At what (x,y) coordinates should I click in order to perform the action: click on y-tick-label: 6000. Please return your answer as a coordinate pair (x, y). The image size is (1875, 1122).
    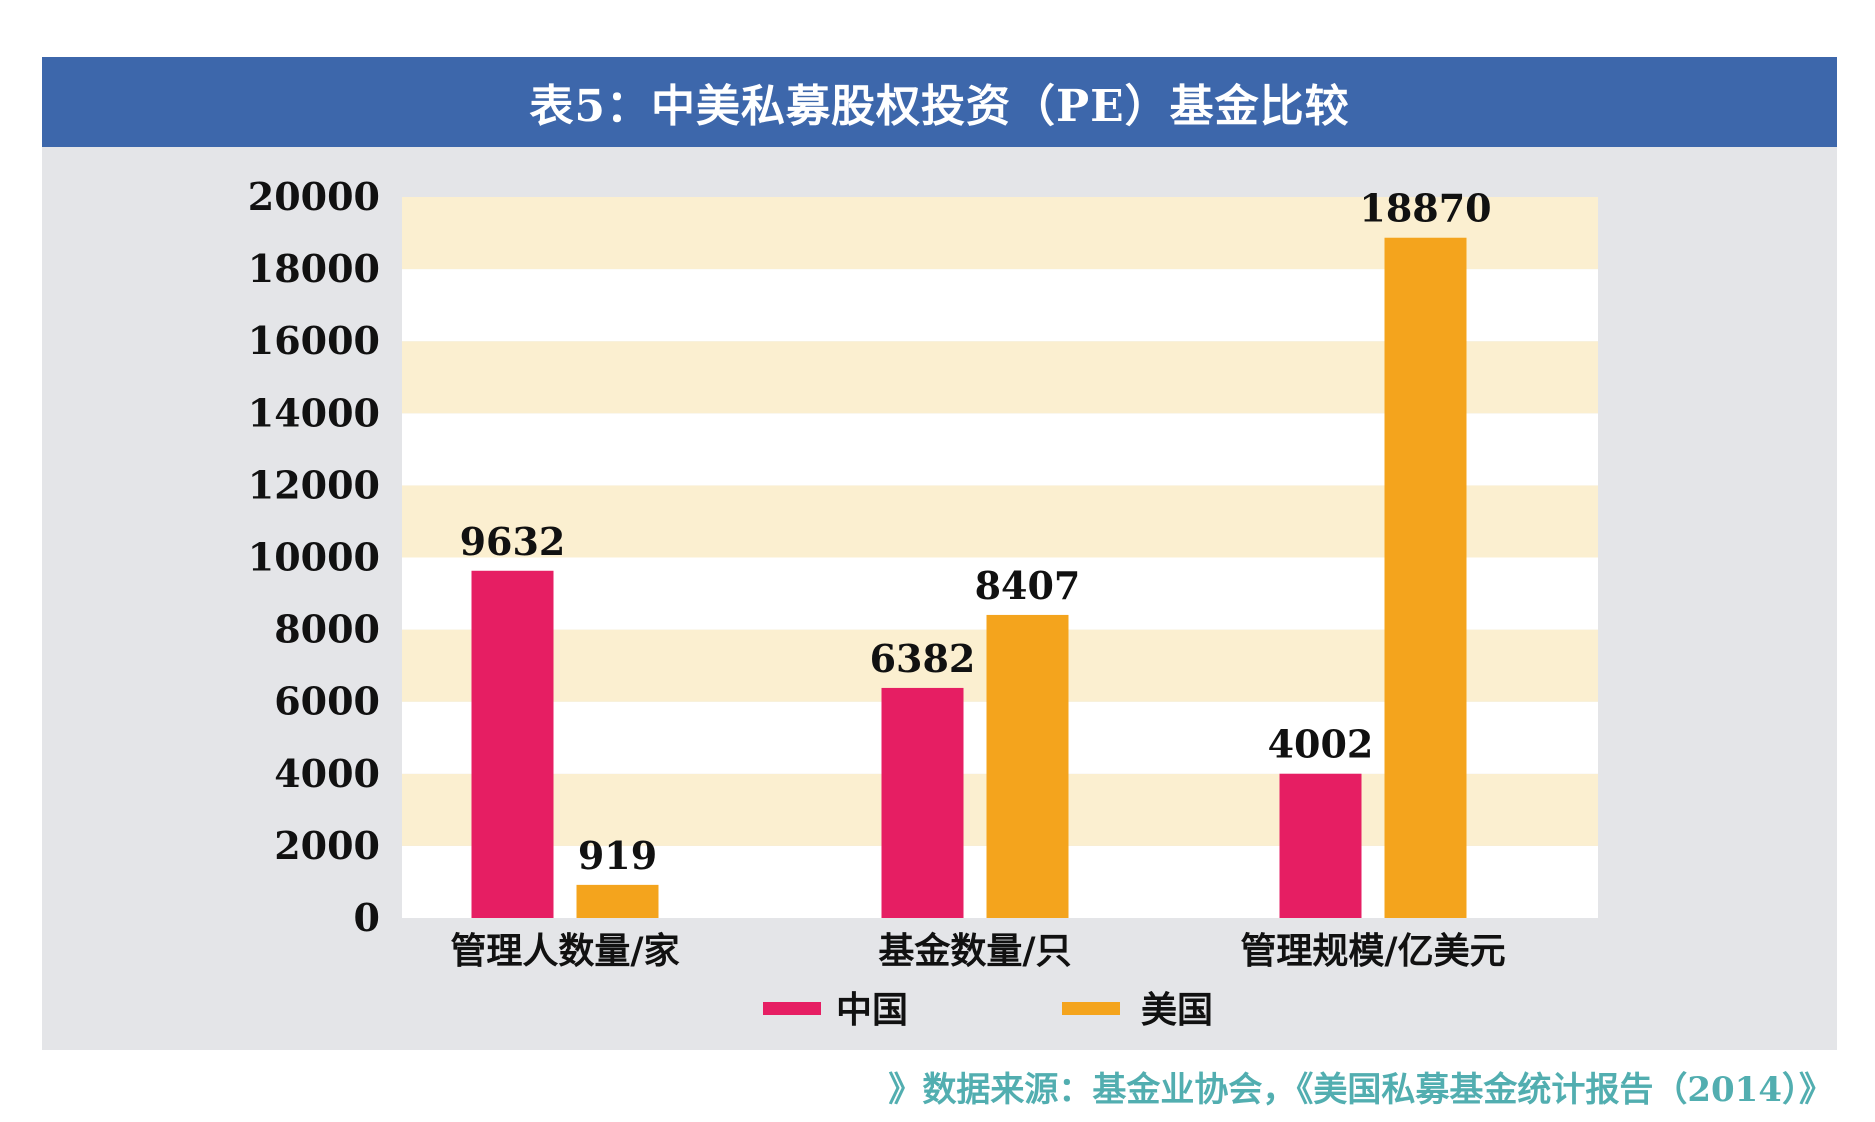
    Looking at the image, I should click on (327, 701).